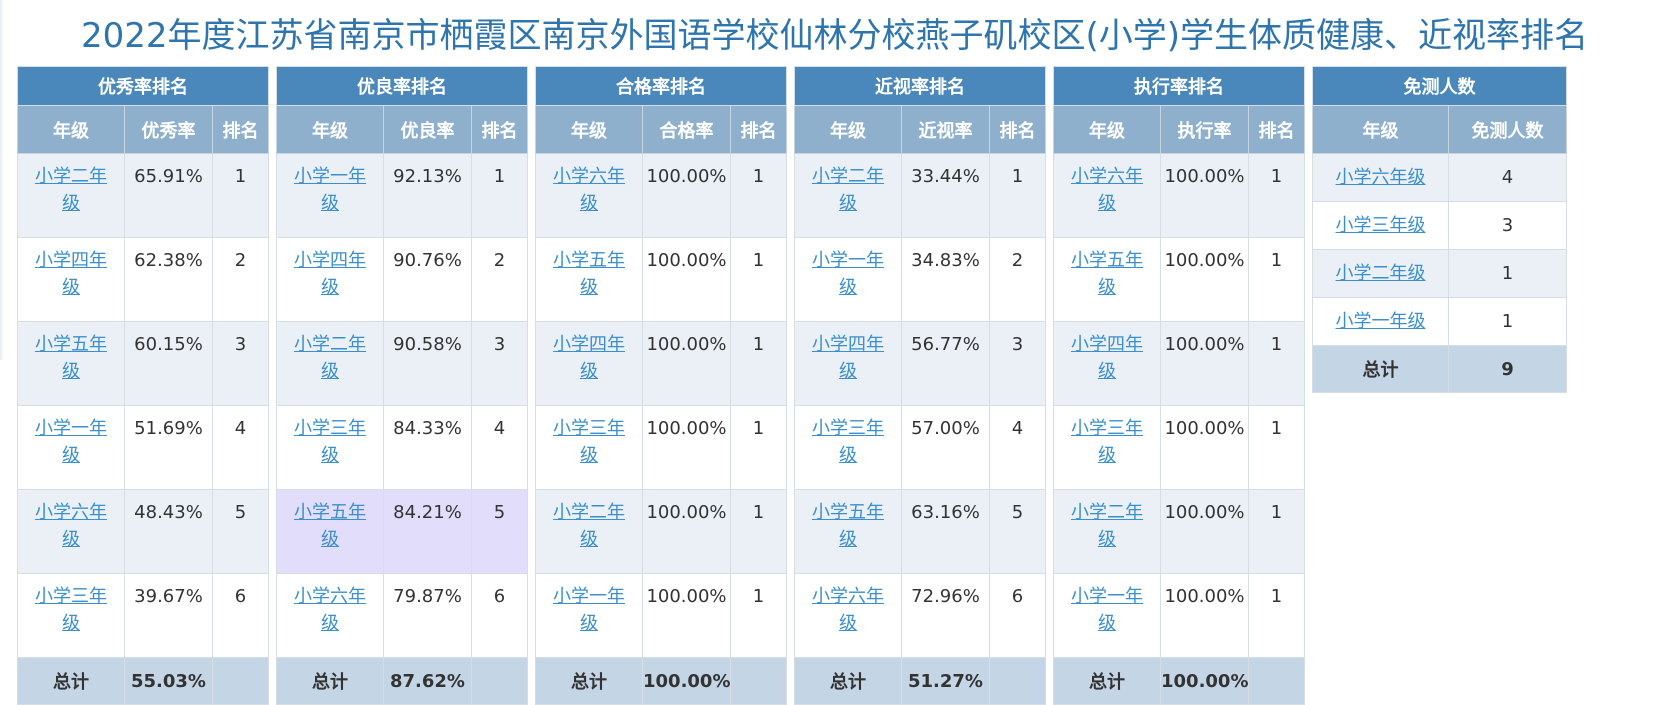 This screenshot has height=705, width=1669. I want to click on table-row: 小学四年级 100.00% 1, so click(661, 363).